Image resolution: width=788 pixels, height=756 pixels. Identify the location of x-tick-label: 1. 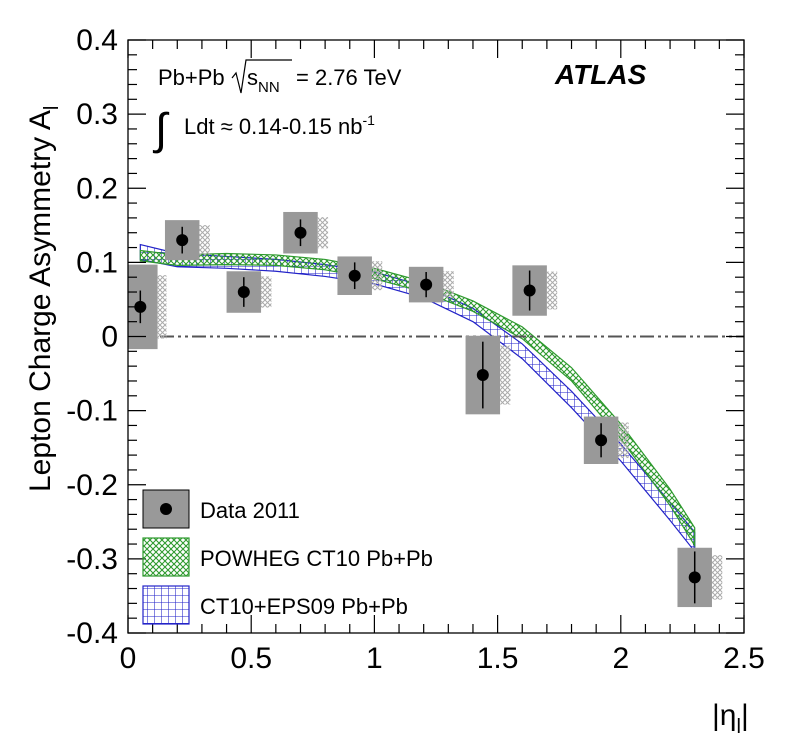
(374, 658).